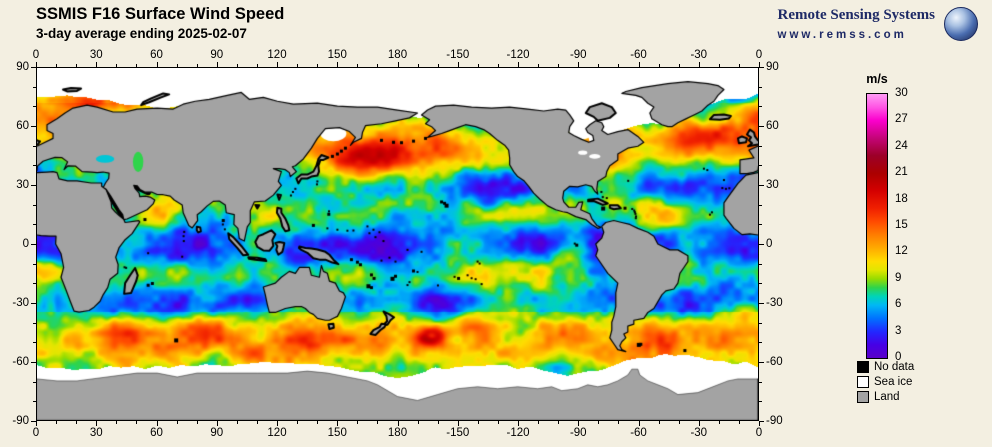 This screenshot has width=992, height=447. I want to click on lat-tick-label-left: -30, so click(20, 303).